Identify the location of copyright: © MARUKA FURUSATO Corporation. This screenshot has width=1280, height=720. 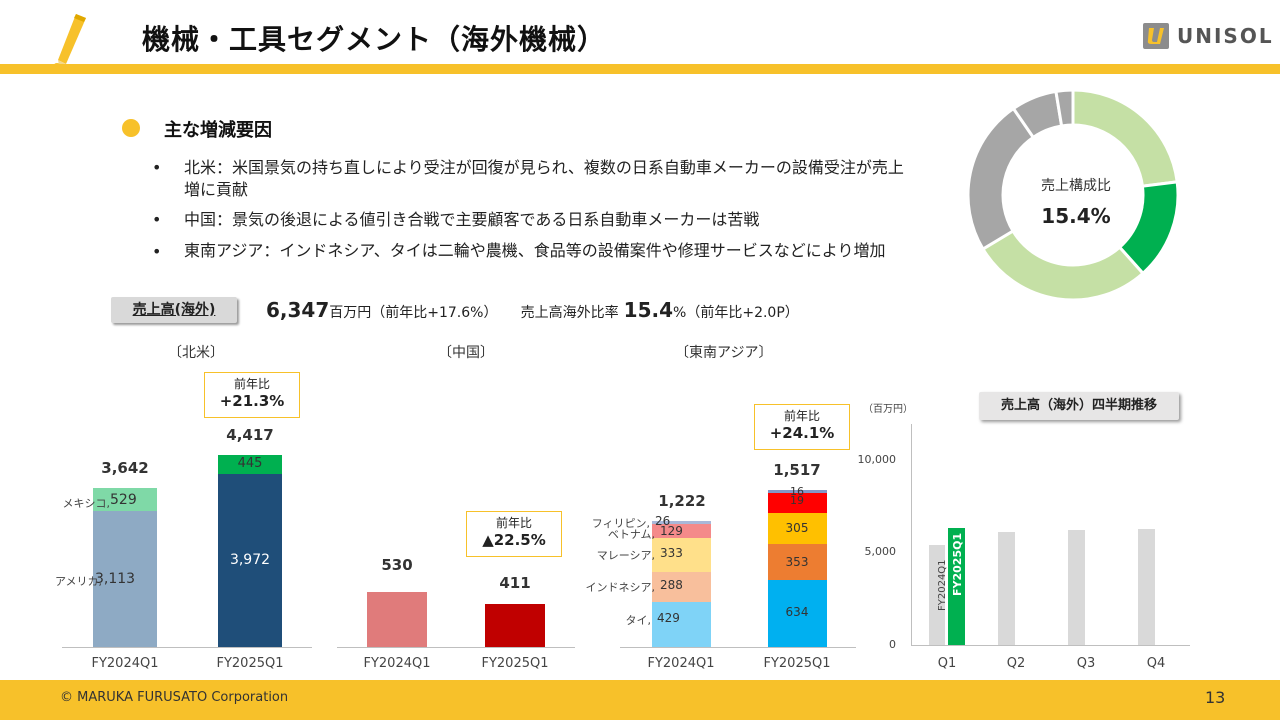
(174, 697).